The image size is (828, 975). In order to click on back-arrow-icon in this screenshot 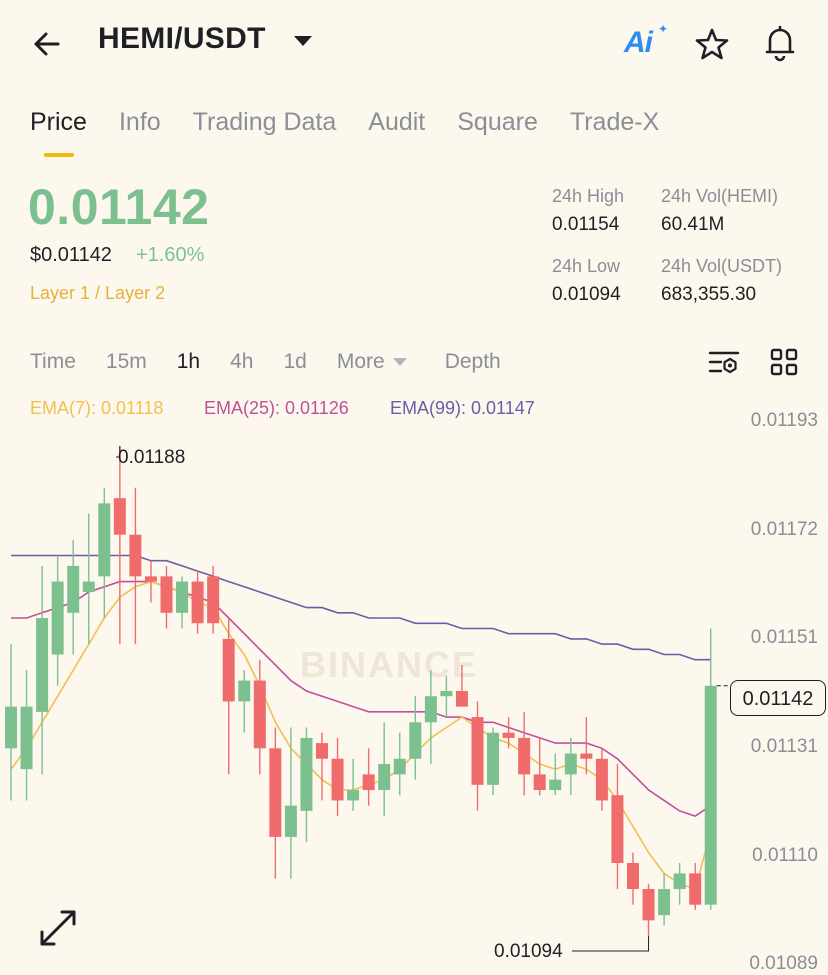, I will do `click(48, 44)`.